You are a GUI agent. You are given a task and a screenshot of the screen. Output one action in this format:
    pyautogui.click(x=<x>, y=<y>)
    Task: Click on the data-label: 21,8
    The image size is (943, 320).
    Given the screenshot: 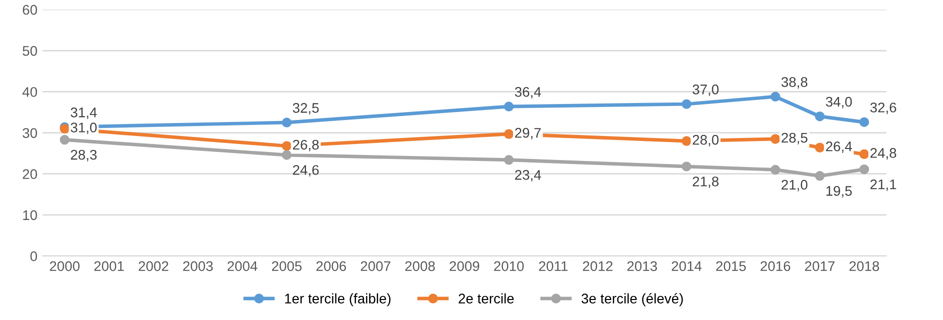 What is the action you would take?
    pyautogui.click(x=705, y=182)
    